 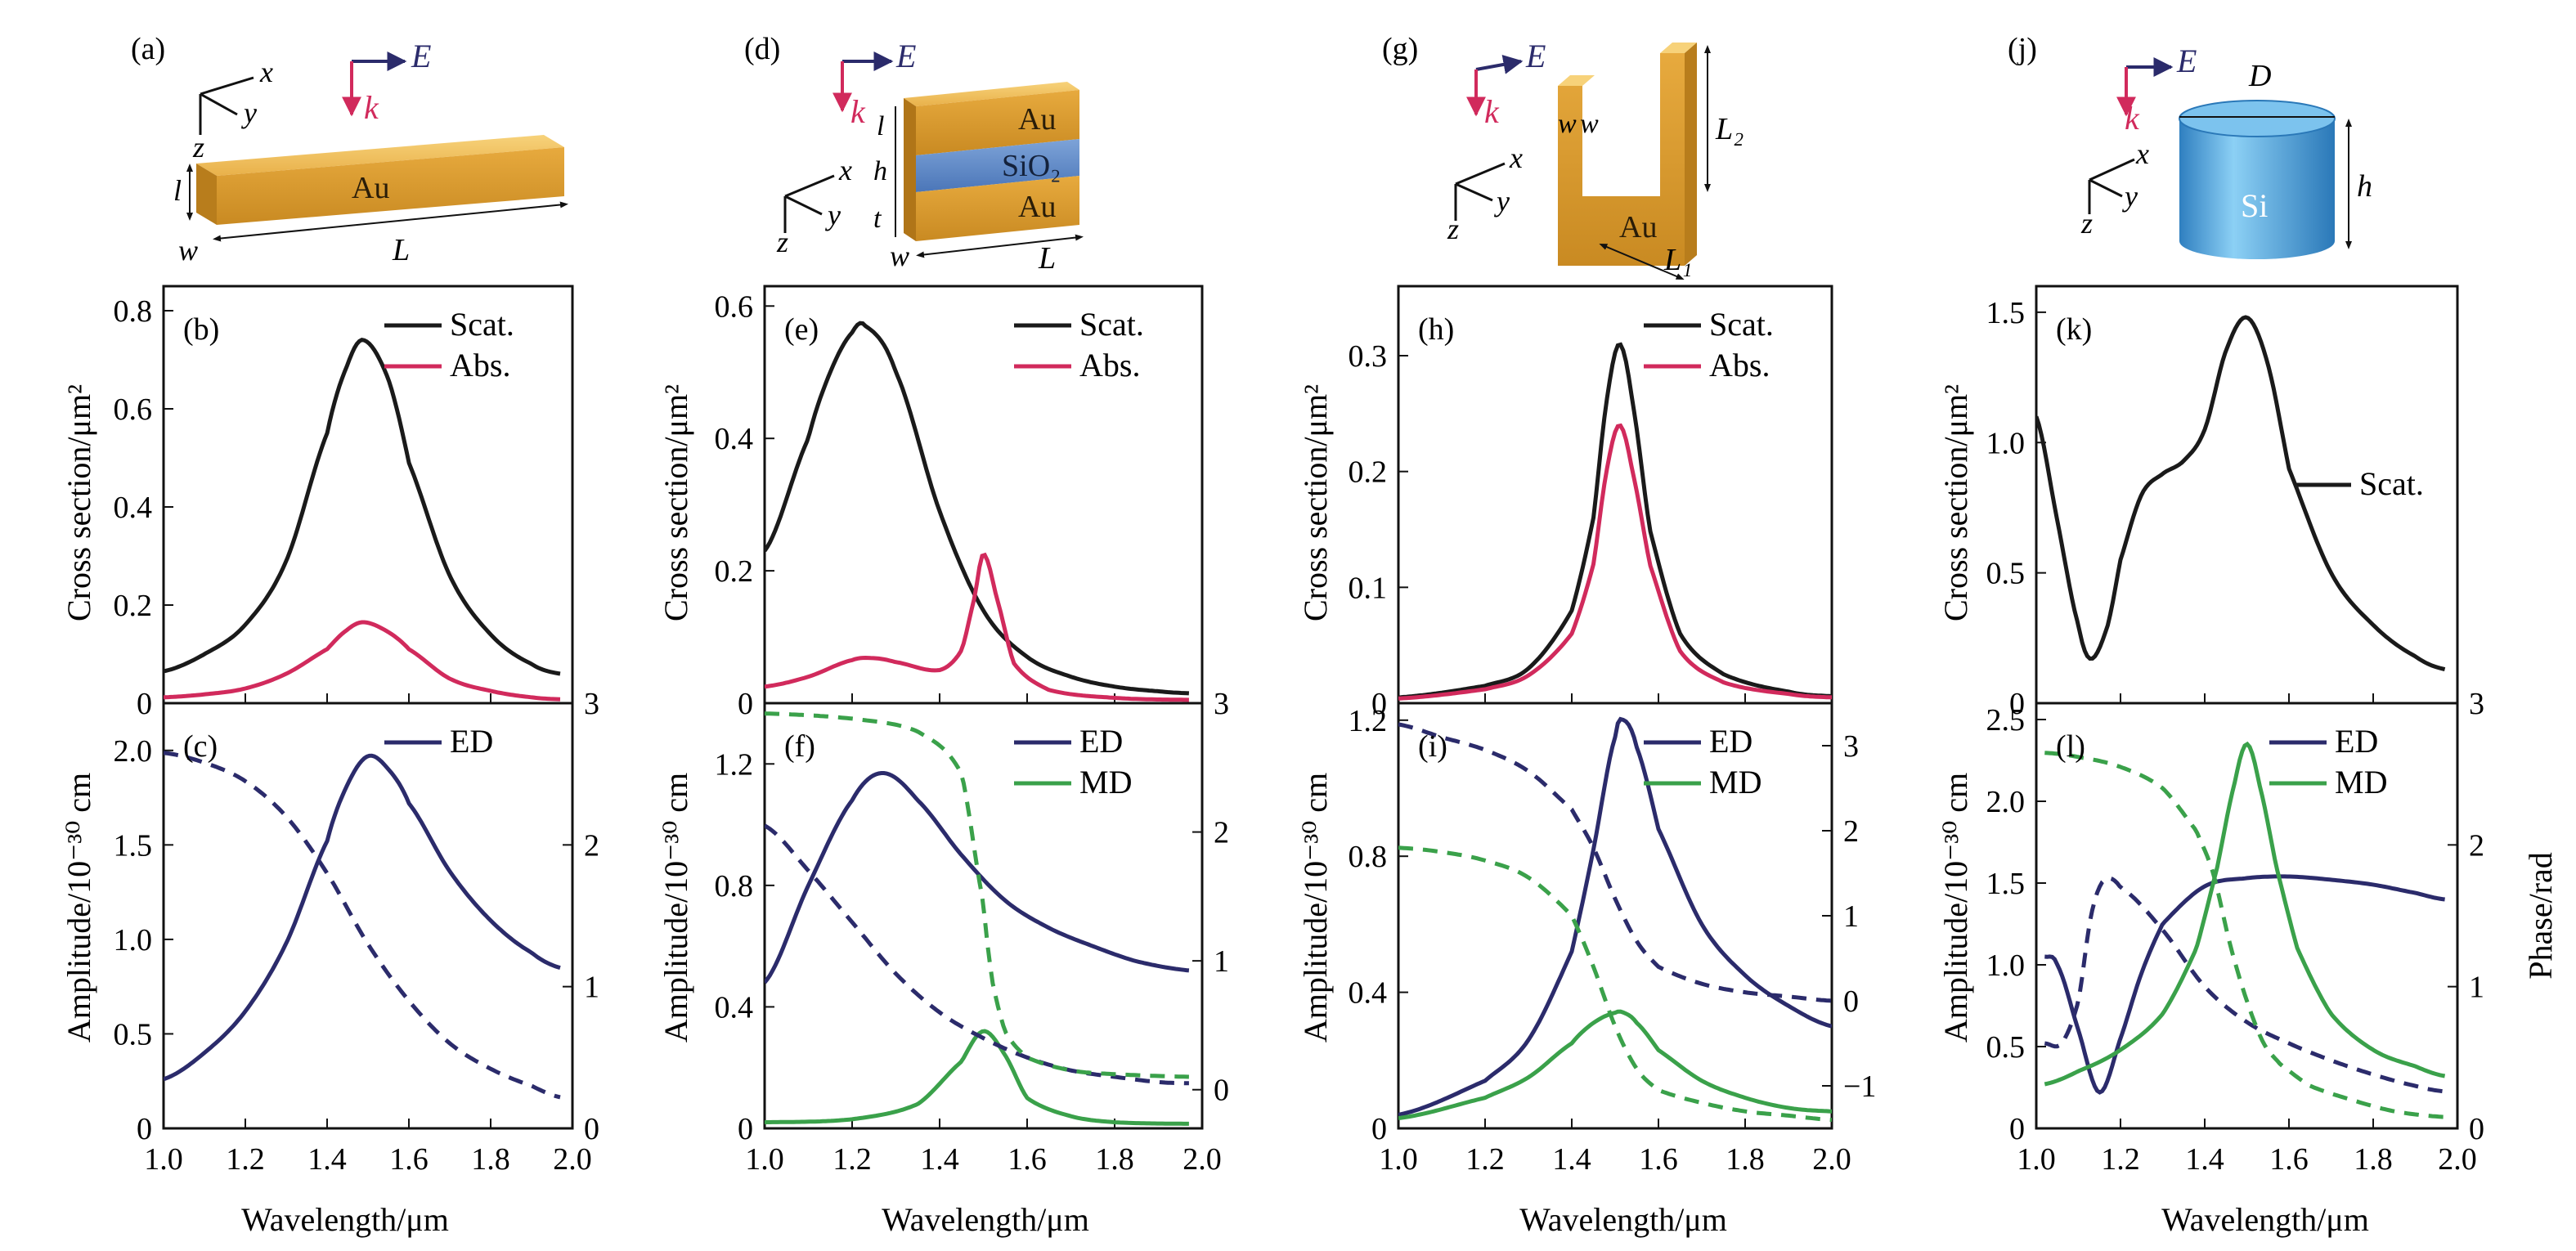 I want to click on chart-b: 0 0.2 0.4 0.6 0.8 Scat. Abs. (b), so click(x=344, y=503).